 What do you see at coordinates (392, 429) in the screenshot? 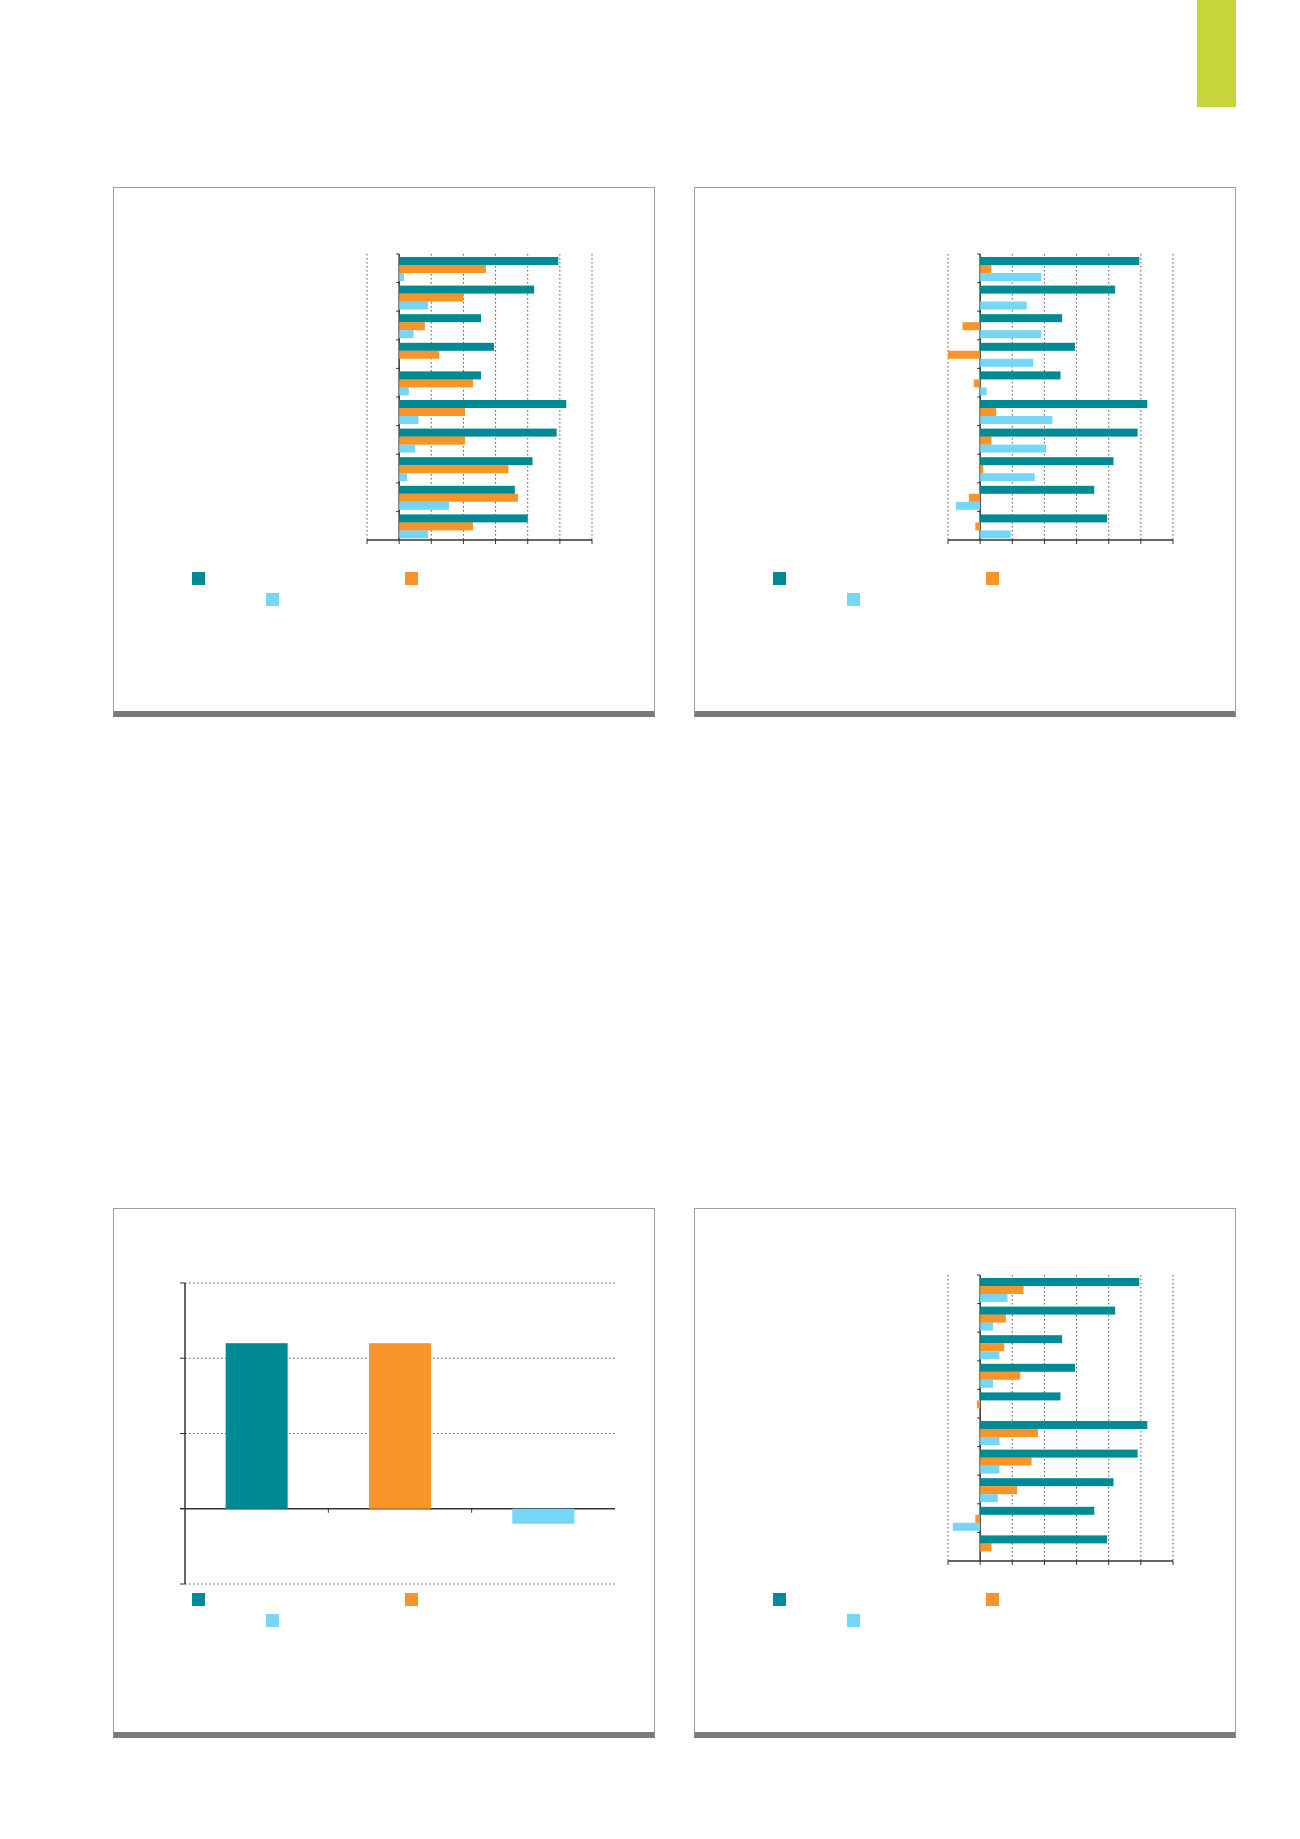
I see `chart-1-svg` at bounding box center [392, 429].